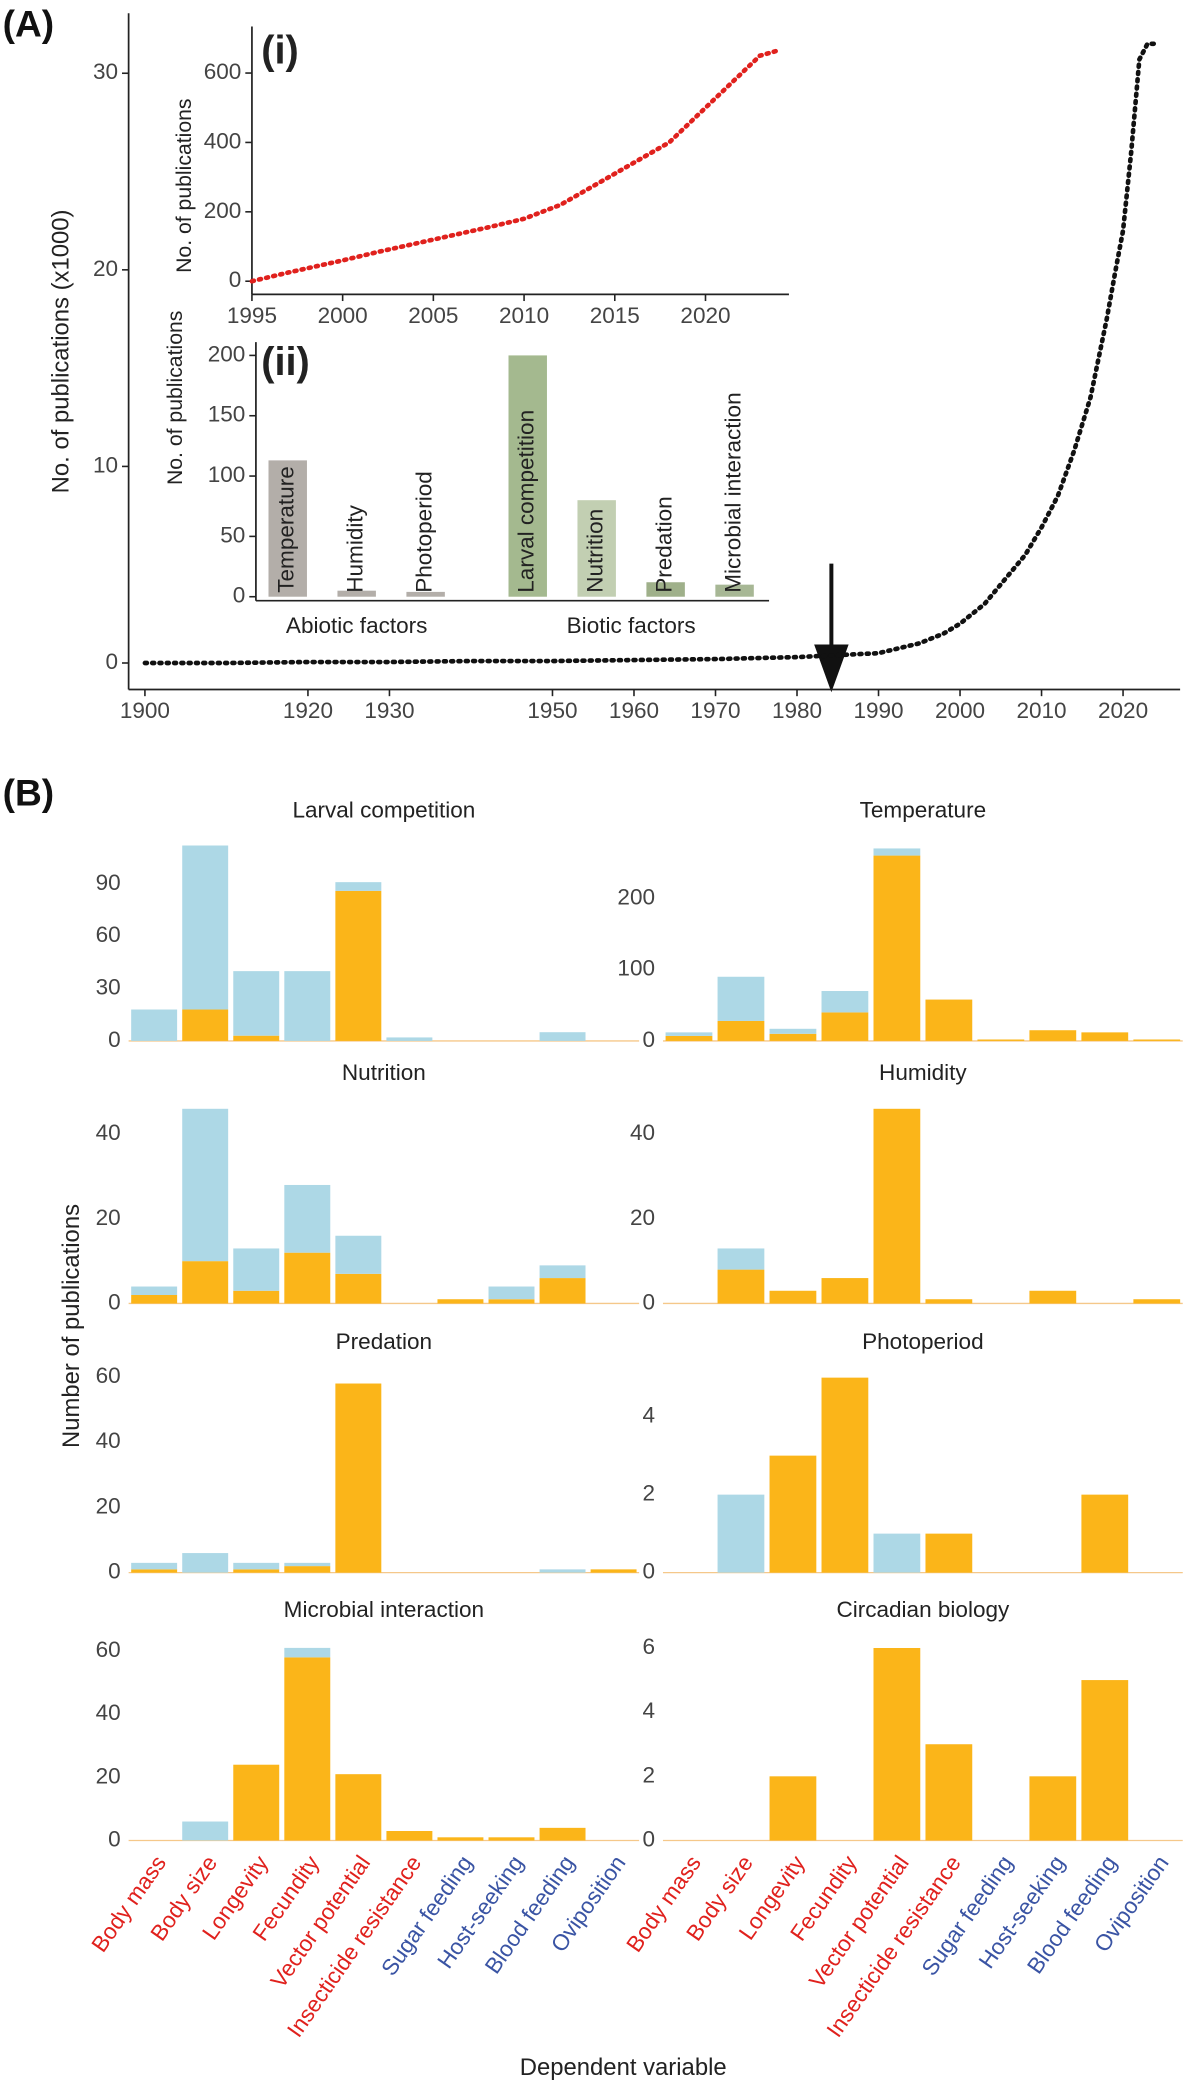  What do you see at coordinates (29, 23) in the screenshot?
I see `panel-label: (A)` at bounding box center [29, 23].